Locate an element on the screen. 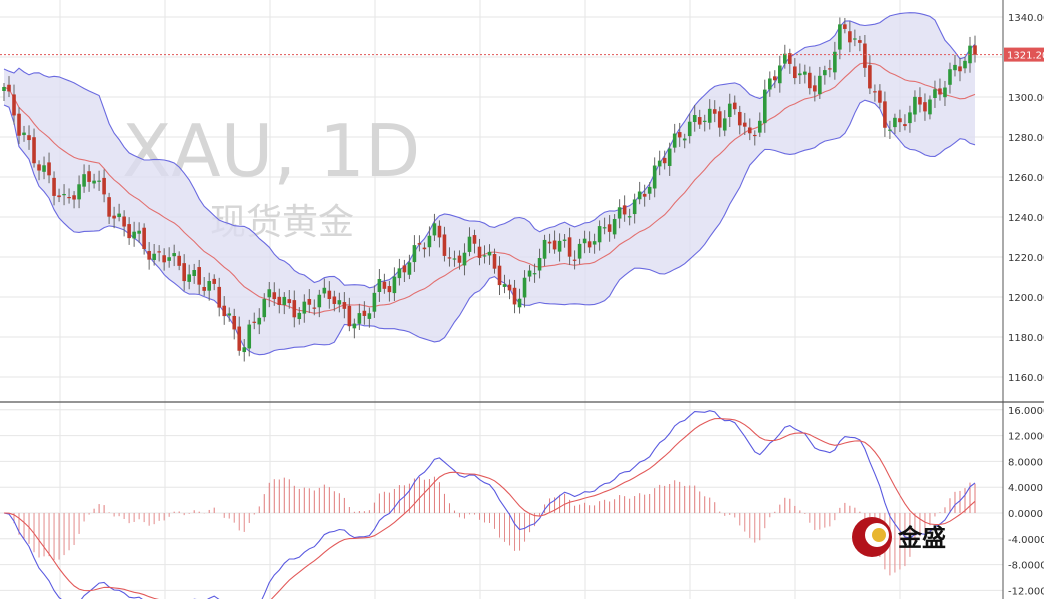 The width and height of the screenshot is (1044, 599). brand-name: 金盛 is located at coordinates (921, 538).